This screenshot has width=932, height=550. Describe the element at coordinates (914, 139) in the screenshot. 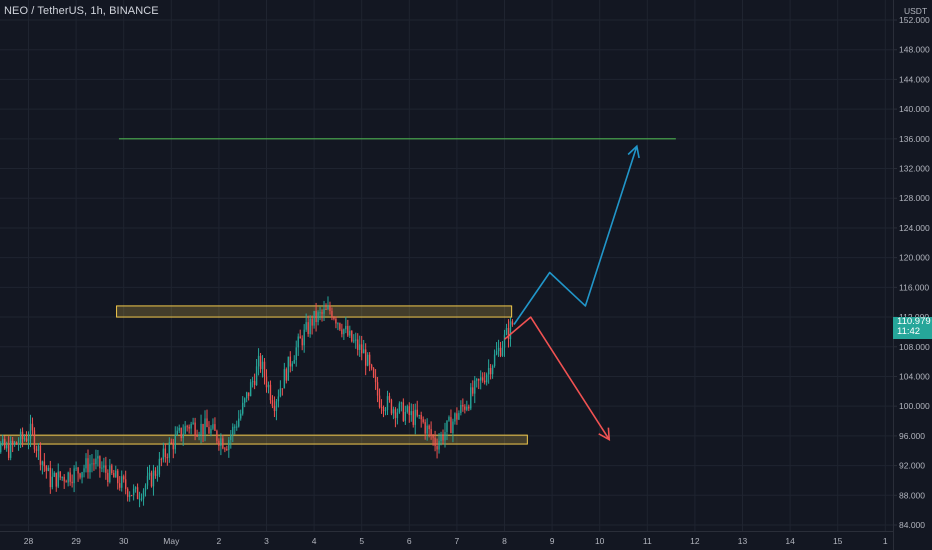

I see `y-tick-label: 136.000` at that location.